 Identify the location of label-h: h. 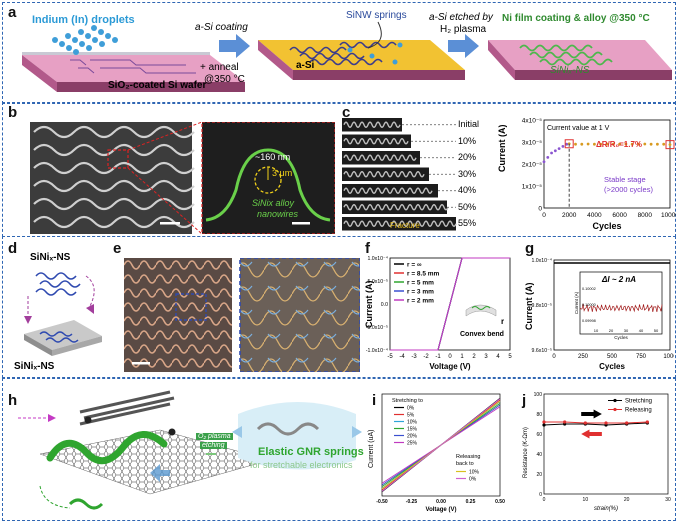
(13, 400).